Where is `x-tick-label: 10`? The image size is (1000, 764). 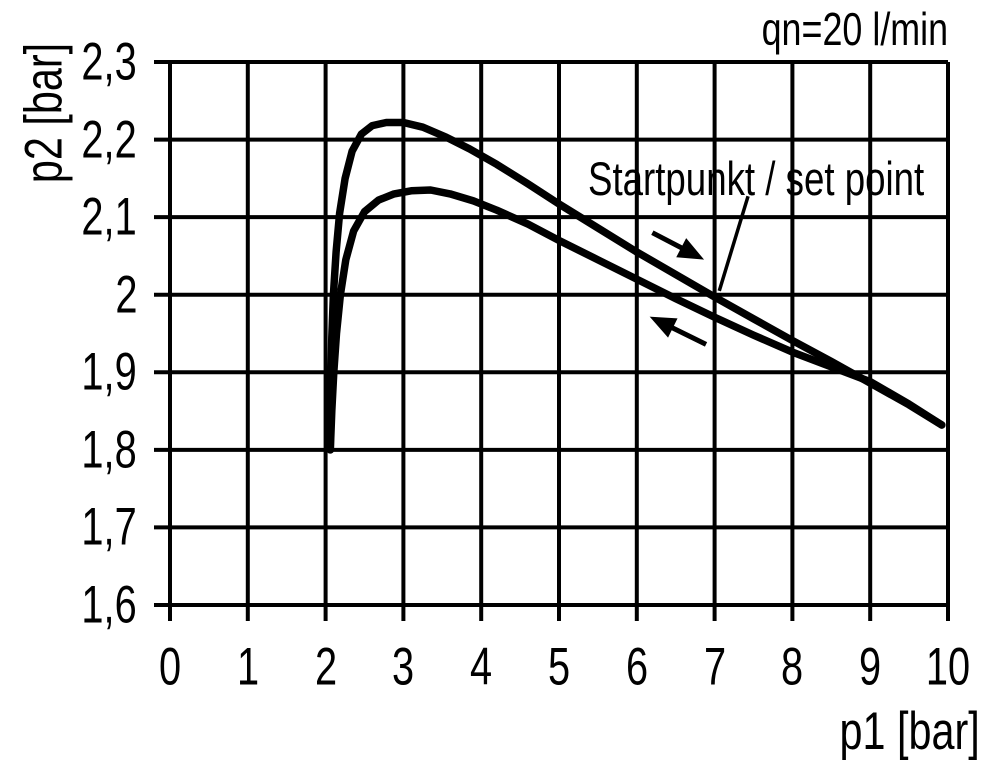
x-tick-label: 10 is located at coordinates (948, 667).